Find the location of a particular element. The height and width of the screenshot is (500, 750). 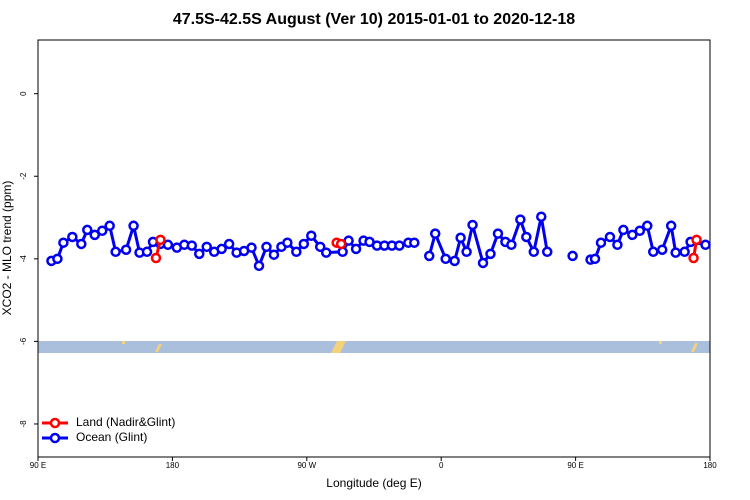

legend-label: Land (Nadir&Glint) is located at coordinates (125, 422).